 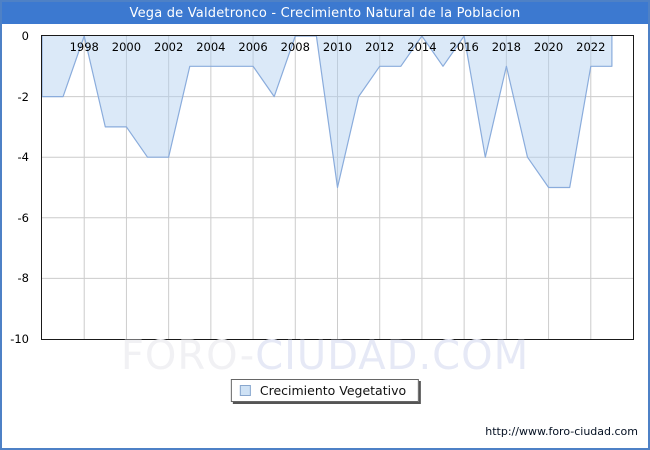 What do you see at coordinates (19, 339) in the screenshot?
I see `y-tick-label: -10` at bounding box center [19, 339].